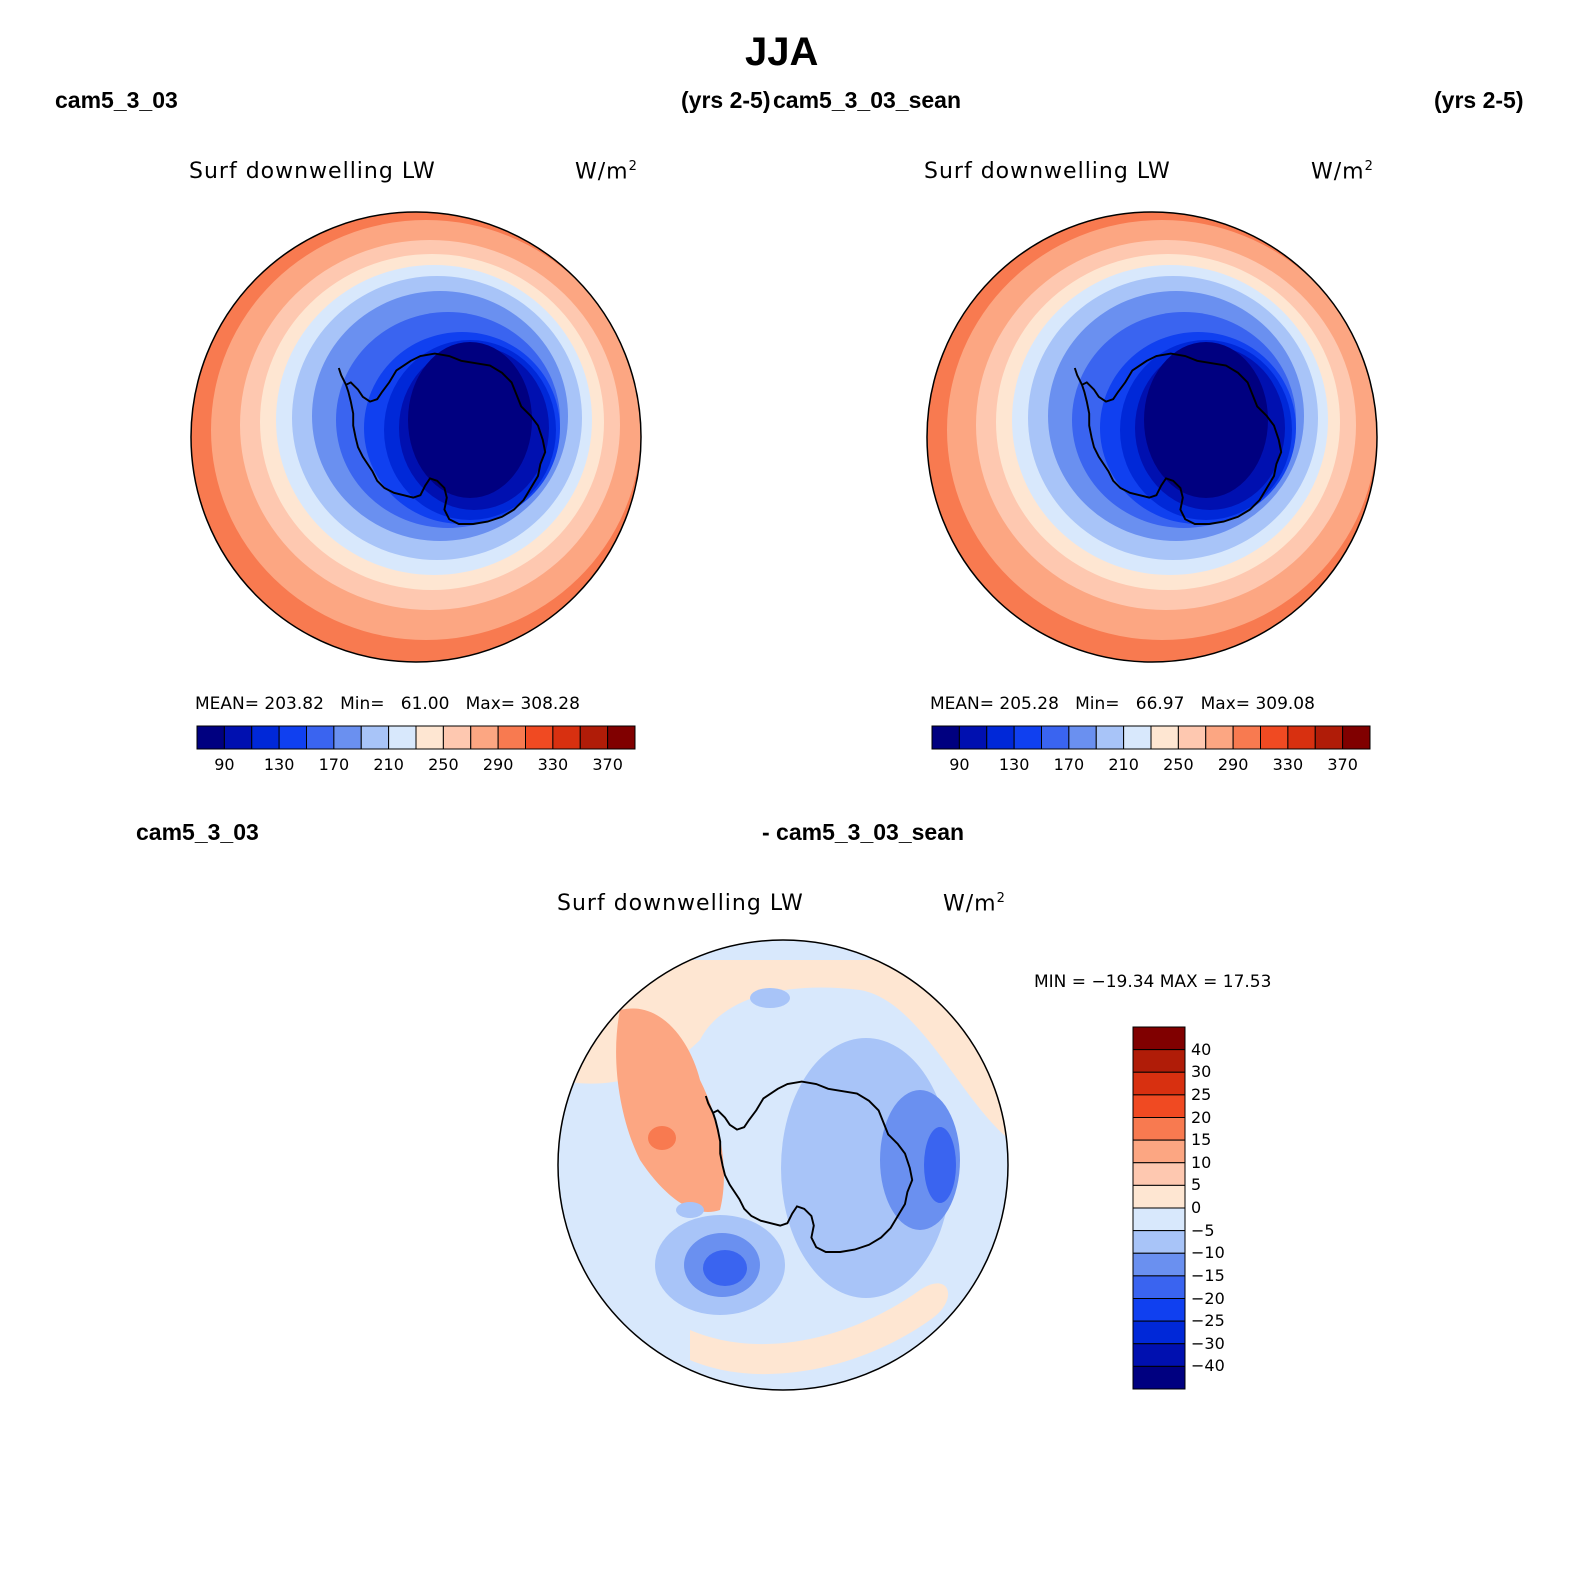 The image size is (1594, 1594). I want to click on units-diff: W/m2, so click(974, 904).